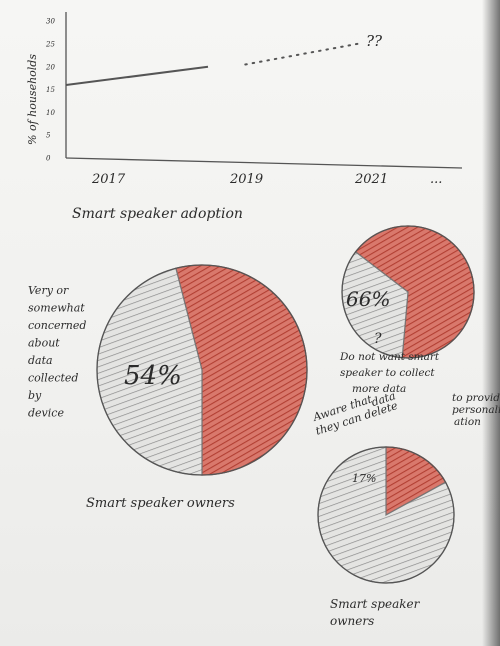 The height and width of the screenshot is (646, 500). What do you see at coordinates (375, 612) in the screenshot?
I see `pie-caption-owners-2: Smart speaker owners` at bounding box center [375, 612].